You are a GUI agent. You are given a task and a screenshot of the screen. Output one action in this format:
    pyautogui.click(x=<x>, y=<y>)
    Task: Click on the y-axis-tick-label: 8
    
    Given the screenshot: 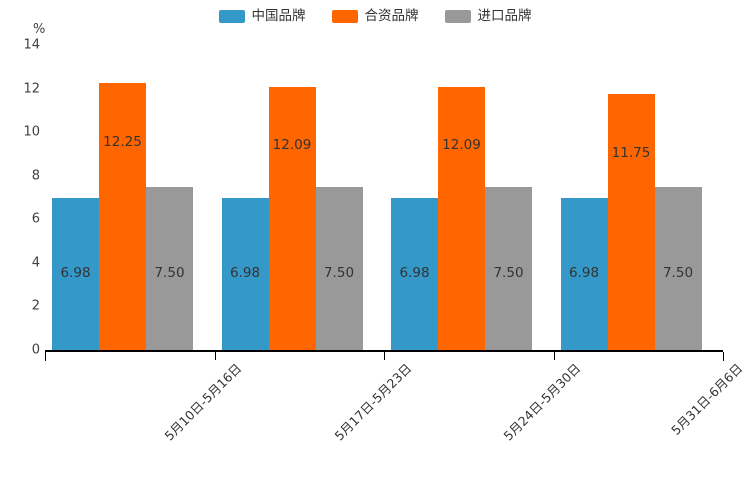 What is the action you would take?
    pyautogui.click(x=35, y=176)
    